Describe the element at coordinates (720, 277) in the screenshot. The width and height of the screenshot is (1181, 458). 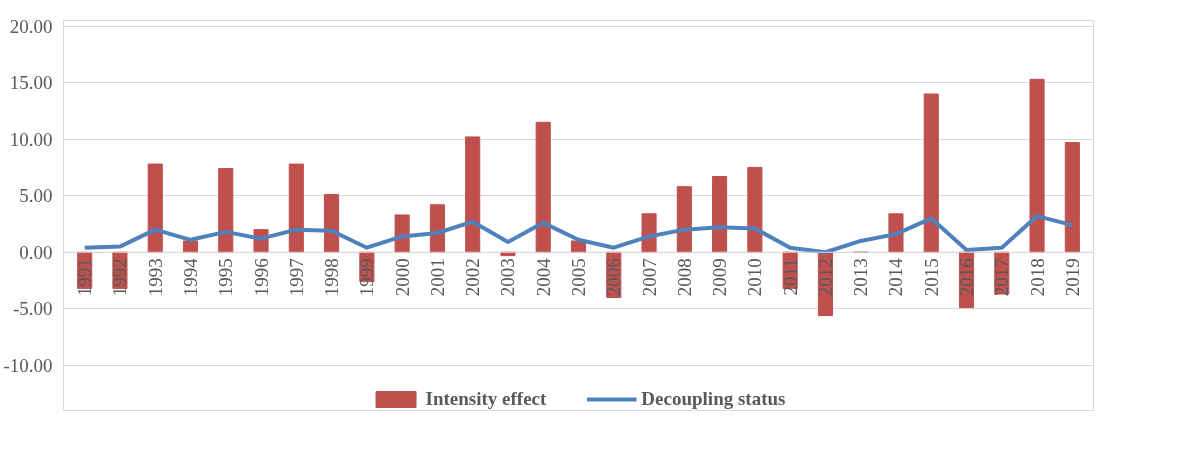
I see `x-tick-label: 2009` at that location.